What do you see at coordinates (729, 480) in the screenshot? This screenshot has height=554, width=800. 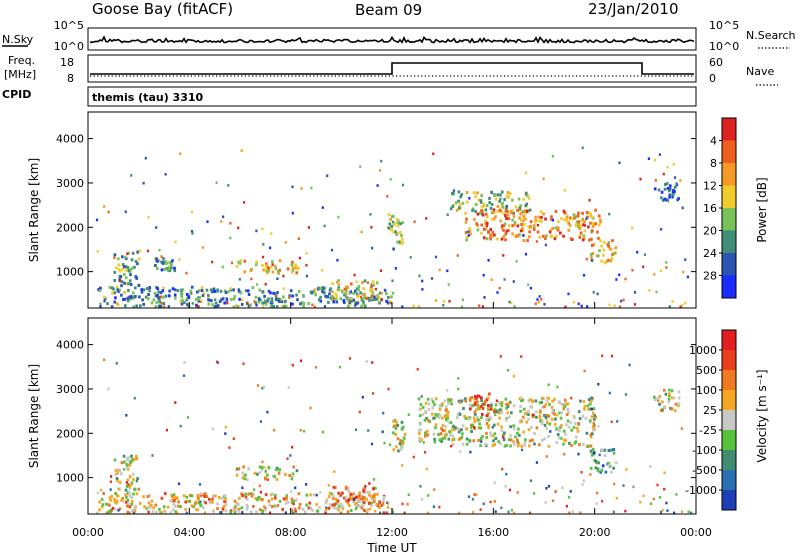 I see `velocity-colorbar-swatch` at bounding box center [729, 480].